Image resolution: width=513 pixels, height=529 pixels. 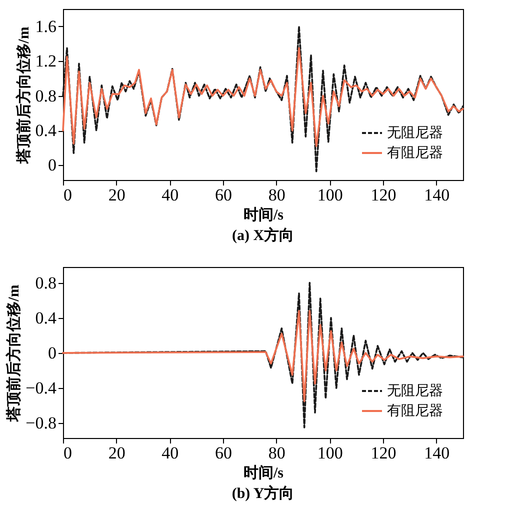 What do you see at coordinates (45, 26) in the screenshot?
I see `y-tick-label: 1.6` at bounding box center [45, 26].